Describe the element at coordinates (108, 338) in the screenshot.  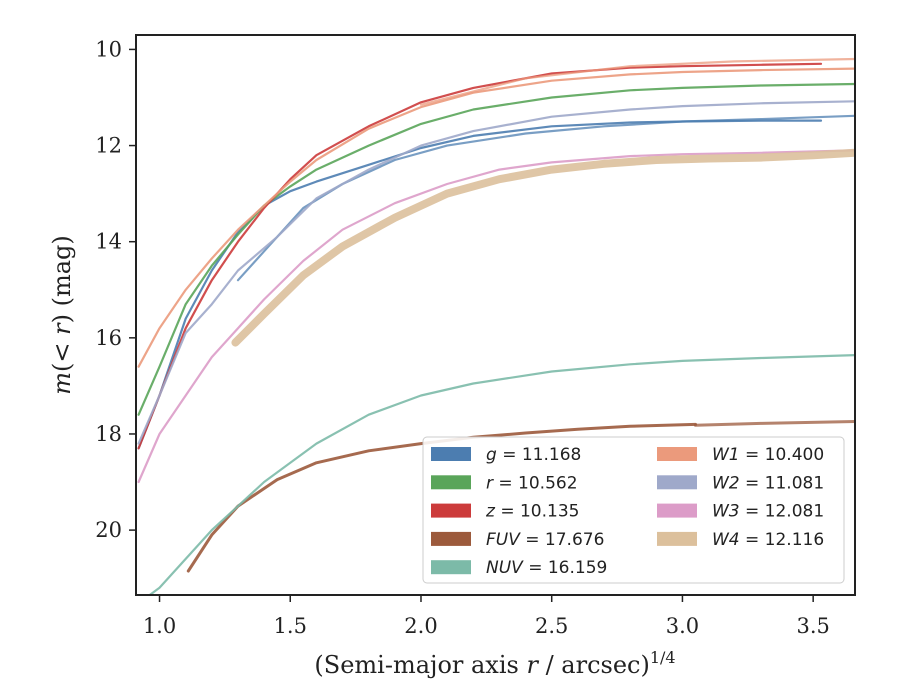
I see `y-tick-label: 16` at that location.